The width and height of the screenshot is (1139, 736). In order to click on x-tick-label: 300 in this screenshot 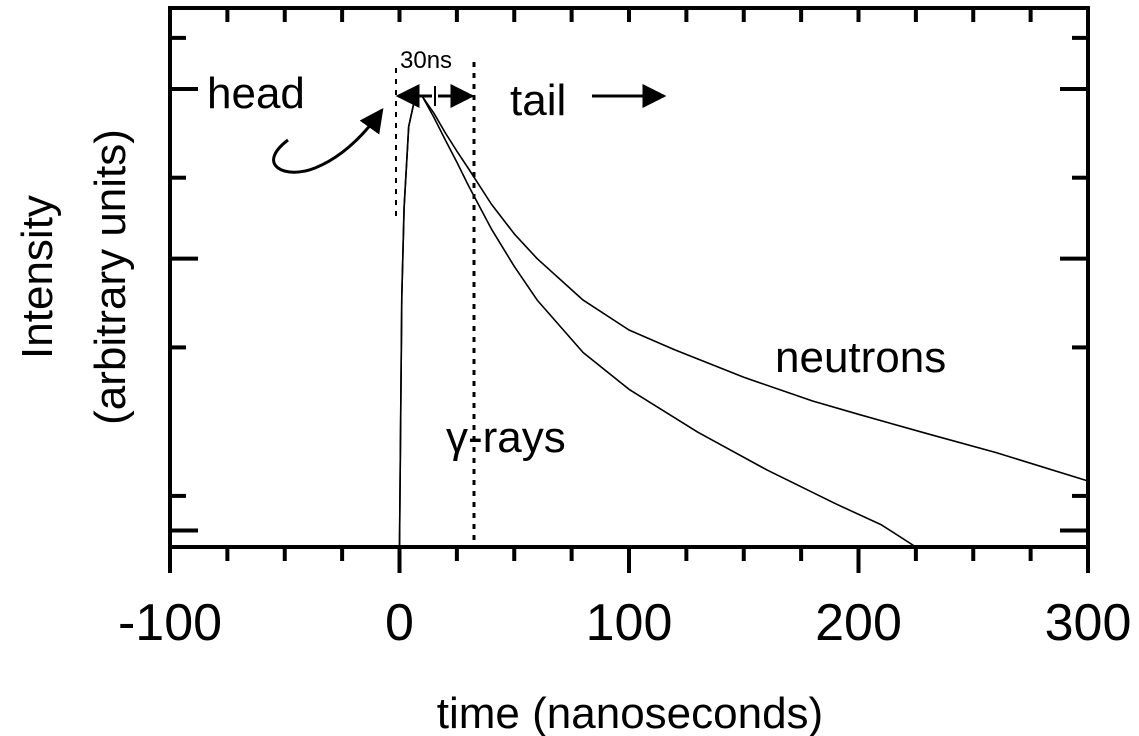, I will do `click(1088, 623)`.